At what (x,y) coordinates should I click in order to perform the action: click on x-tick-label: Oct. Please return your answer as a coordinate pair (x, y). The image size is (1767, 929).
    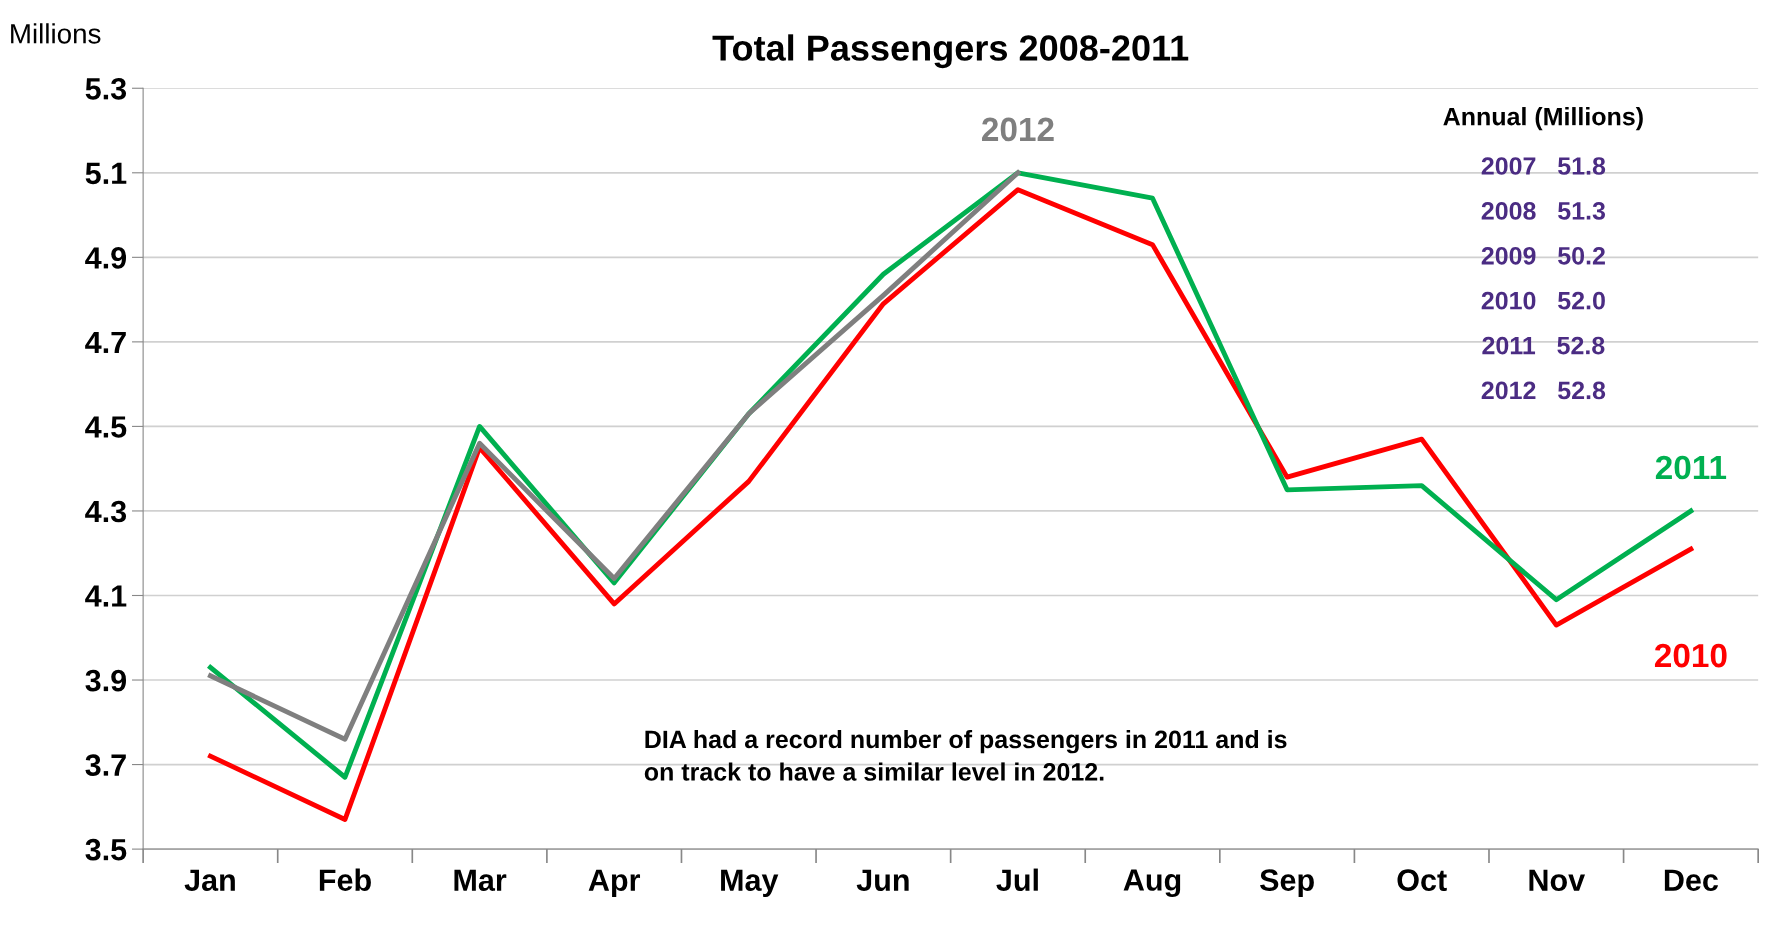
    Looking at the image, I should click on (1422, 880).